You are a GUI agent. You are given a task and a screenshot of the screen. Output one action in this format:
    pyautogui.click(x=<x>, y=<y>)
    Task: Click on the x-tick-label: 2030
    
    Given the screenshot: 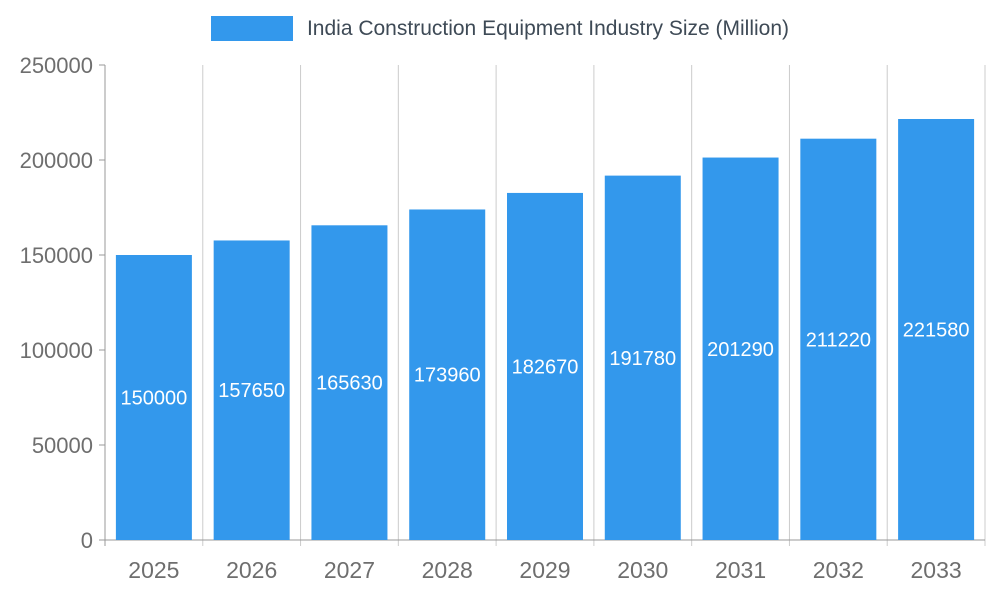 What is the action you would take?
    pyautogui.click(x=642, y=570)
    